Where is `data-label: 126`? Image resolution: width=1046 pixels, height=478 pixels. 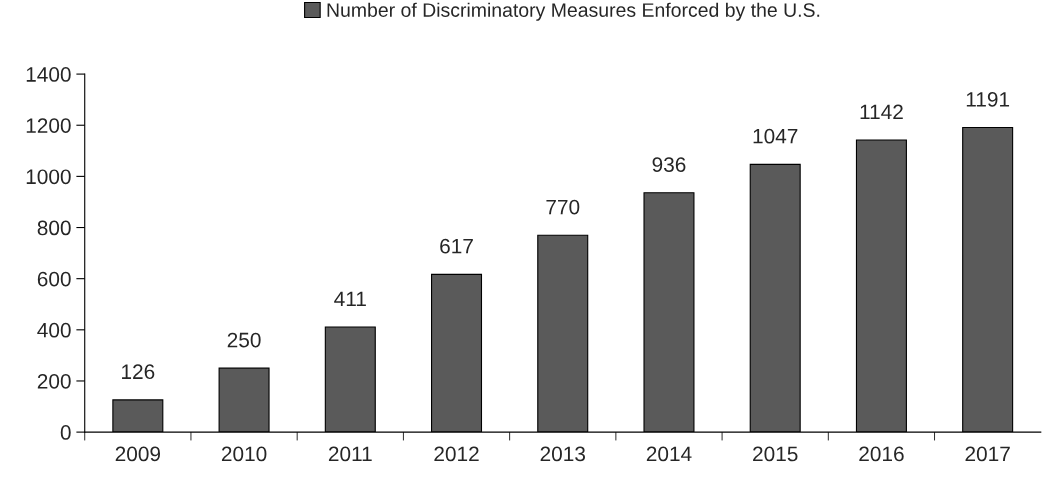 data-label: 126 is located at coordinates (138, 372).